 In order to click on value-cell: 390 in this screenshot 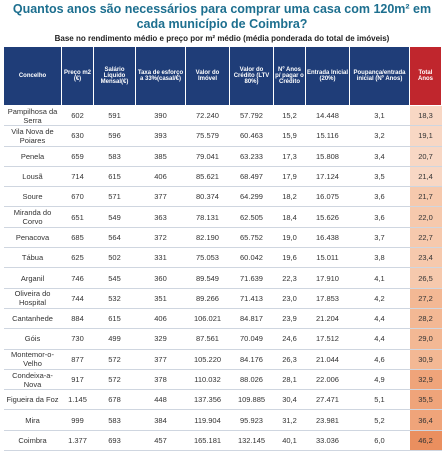, I will do `click(160, 116)`.